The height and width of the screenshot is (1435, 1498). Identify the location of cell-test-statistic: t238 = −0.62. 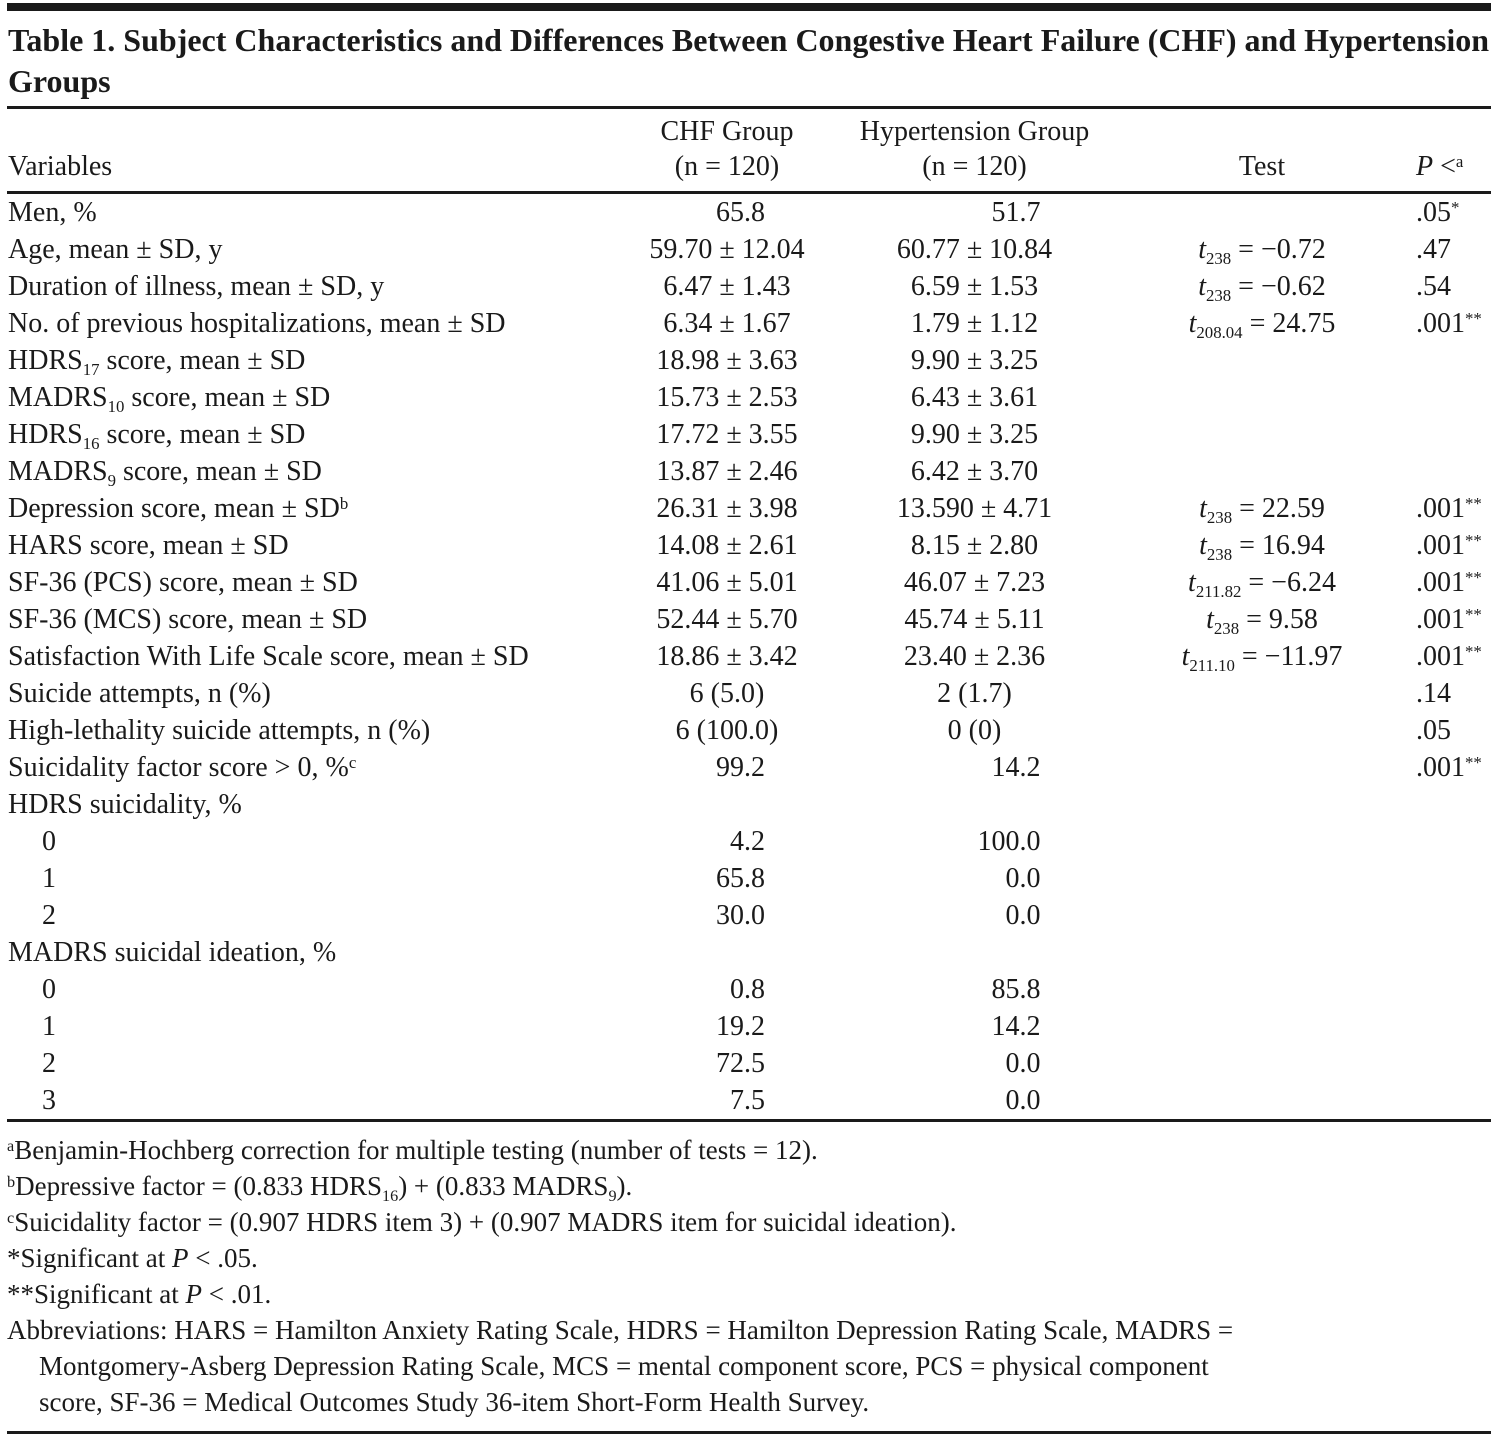
(1262, 288).